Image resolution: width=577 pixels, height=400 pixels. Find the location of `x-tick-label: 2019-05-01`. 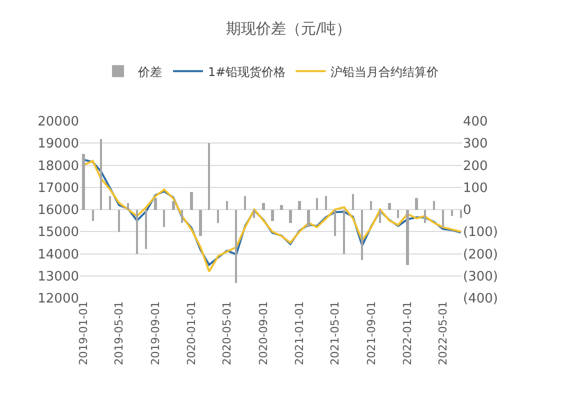

x-tick-label: 2019-05-01 is located at coordinates (119, 333).